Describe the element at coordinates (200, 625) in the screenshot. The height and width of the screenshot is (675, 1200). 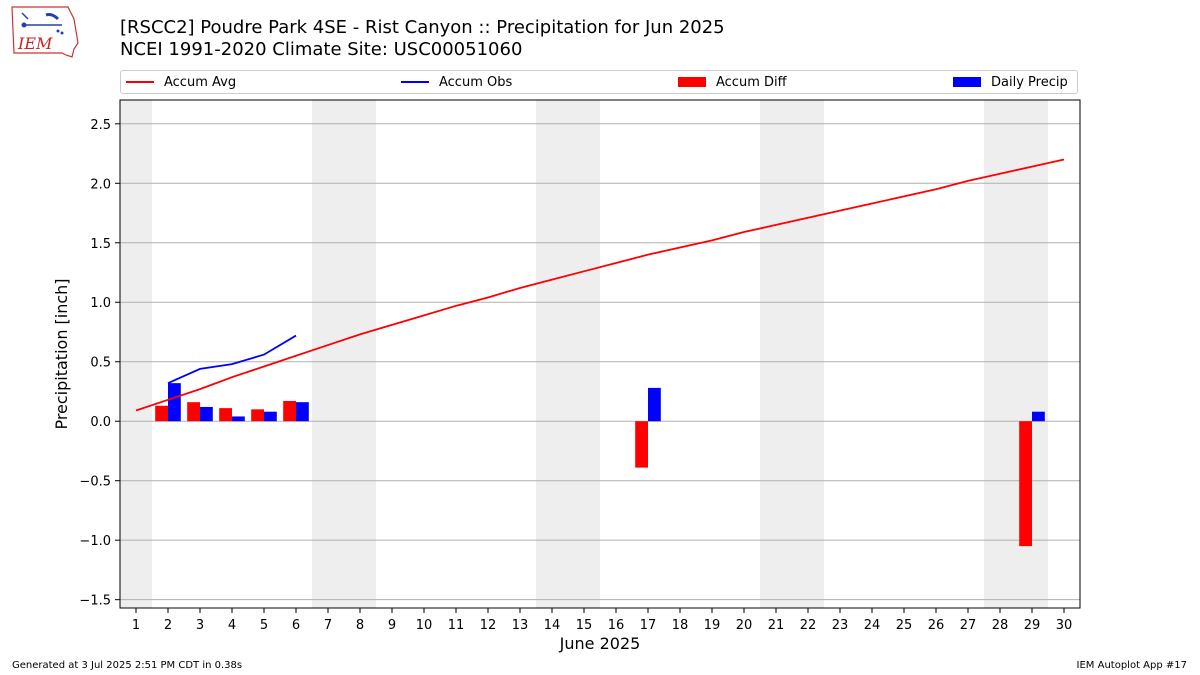
I see `x-tick-label: 3` at that location.